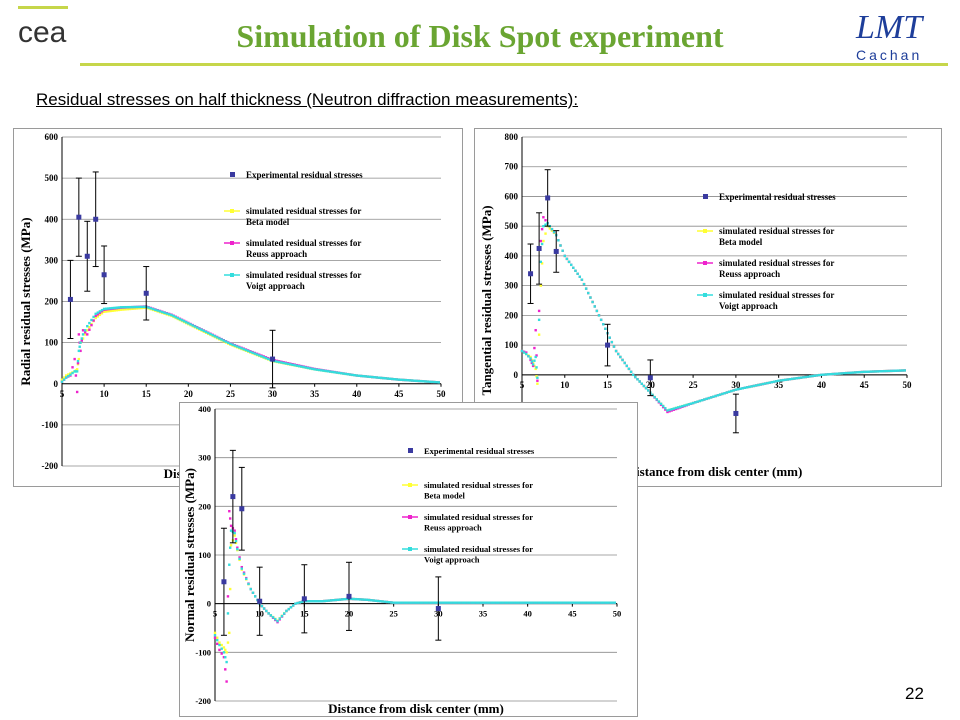 This screenshot has height=720, width=960. I want to click on legend-marker-voigt, so click(705, 295).